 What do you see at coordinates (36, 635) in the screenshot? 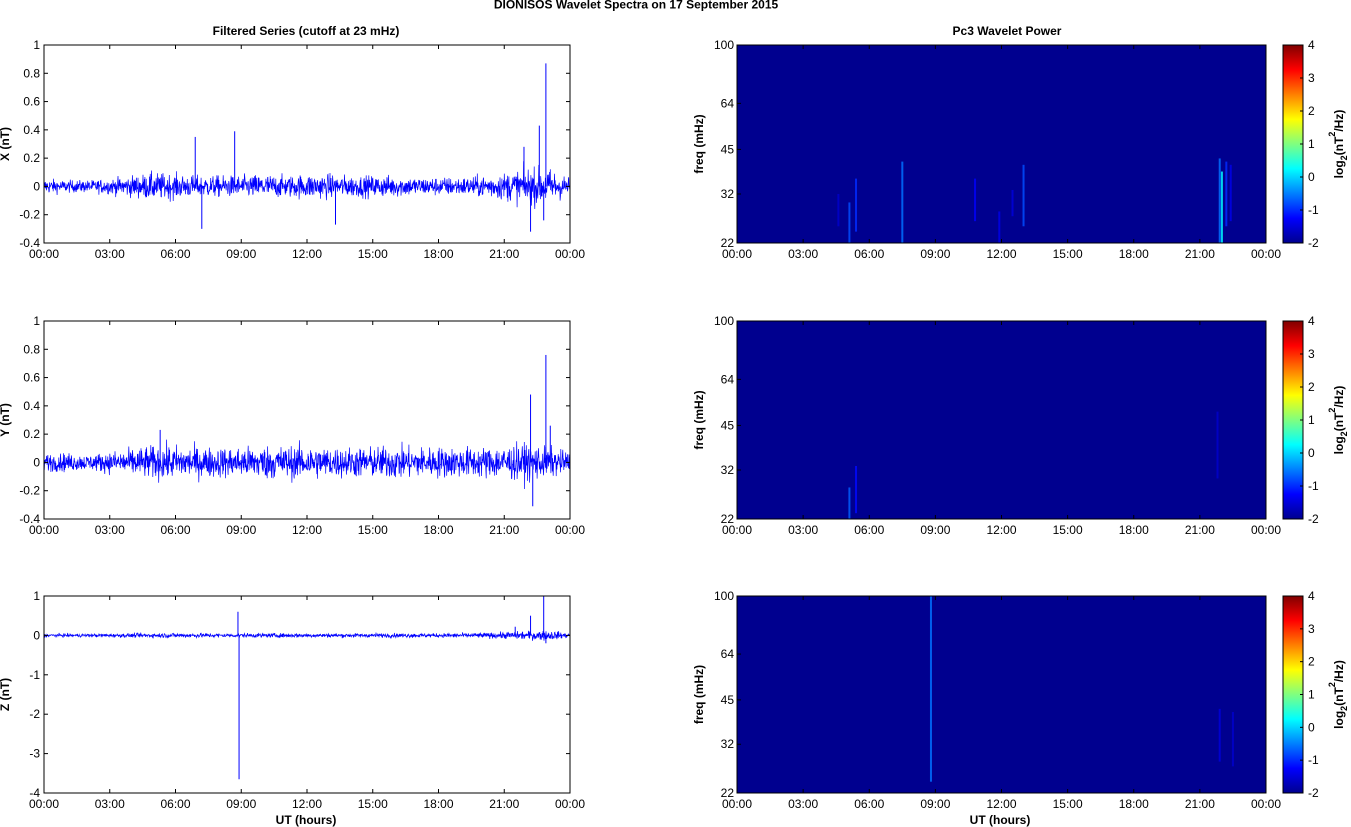
I see `series-z-ytick-label: 0` at bounding box center [36, 635].